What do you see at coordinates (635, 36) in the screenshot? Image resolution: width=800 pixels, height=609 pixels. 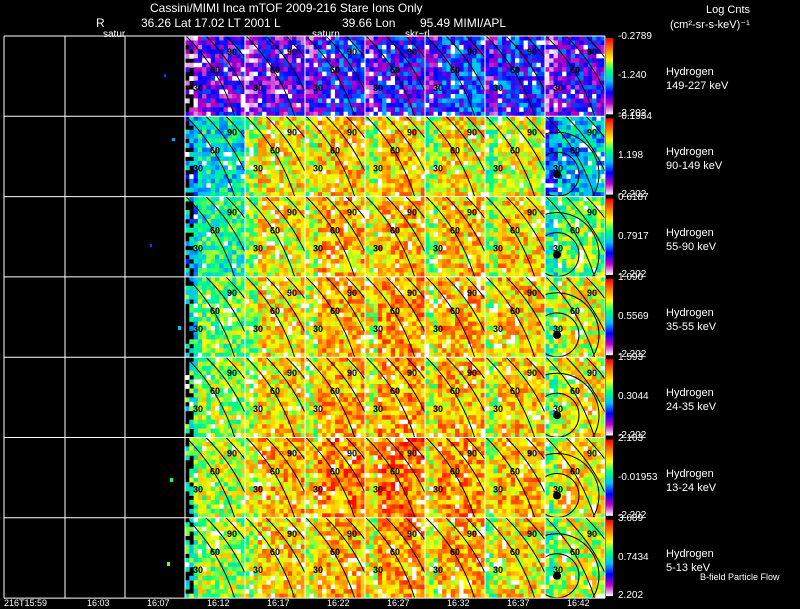 I see `colorbar-max-label: -0.2789` at bounding box center [635, 36].